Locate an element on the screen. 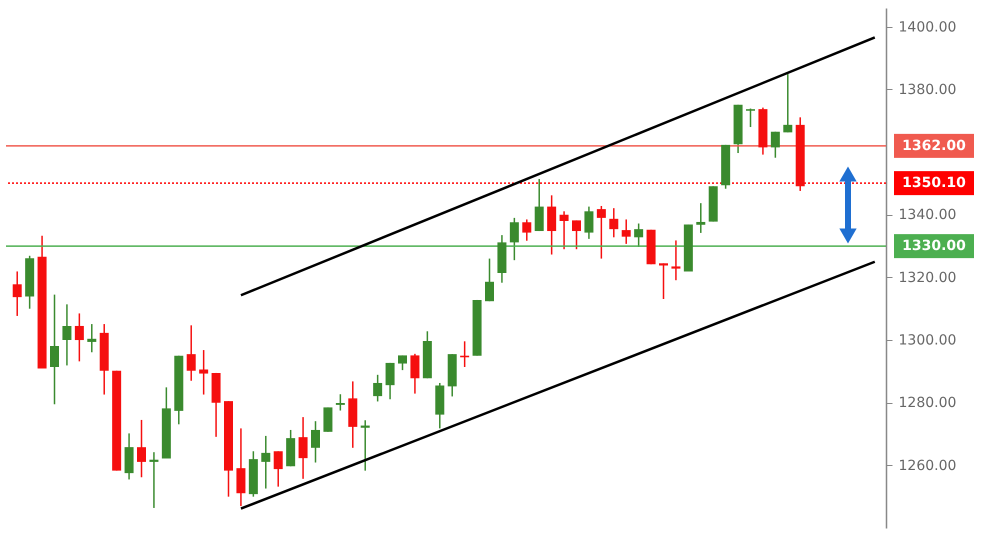 The image size is (1000, 537). y-tick-label: 1320.00 is located at coordinates (927, 278).